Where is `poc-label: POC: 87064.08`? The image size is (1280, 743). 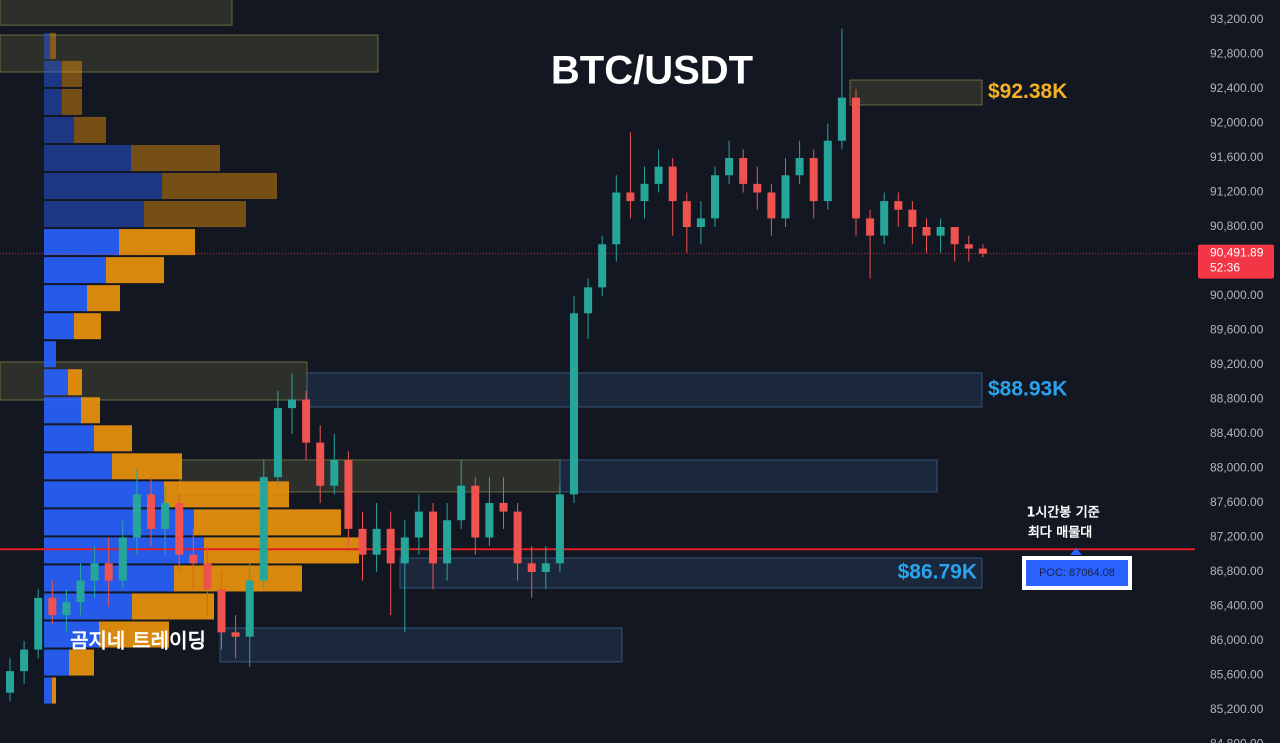
poc-label: POC: 87064.08 is located at coordinates (1077, 573).